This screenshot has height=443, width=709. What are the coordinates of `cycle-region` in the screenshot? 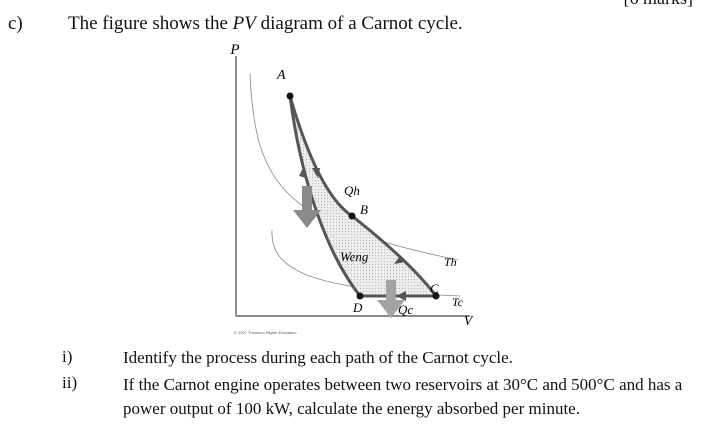 It's located at (363, 196).